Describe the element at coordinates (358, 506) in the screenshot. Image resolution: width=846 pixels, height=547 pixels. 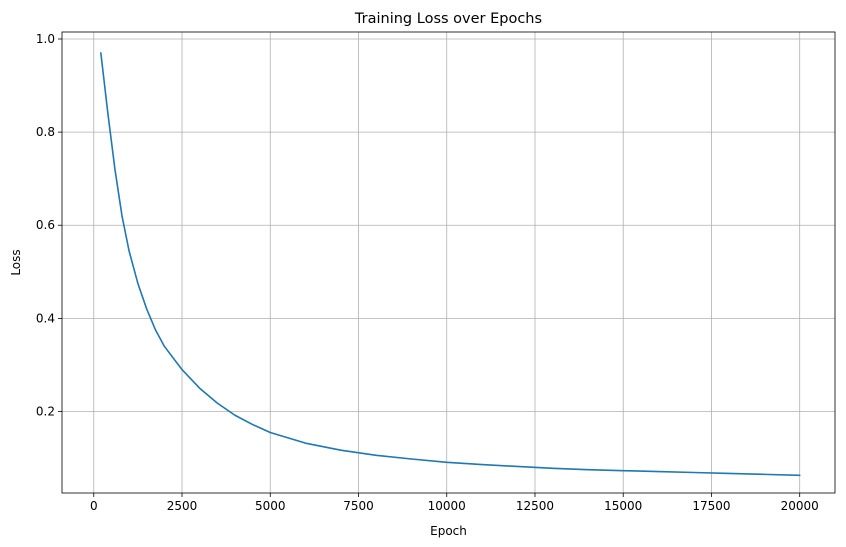
I see `x-tick-label: 7500` at that location.